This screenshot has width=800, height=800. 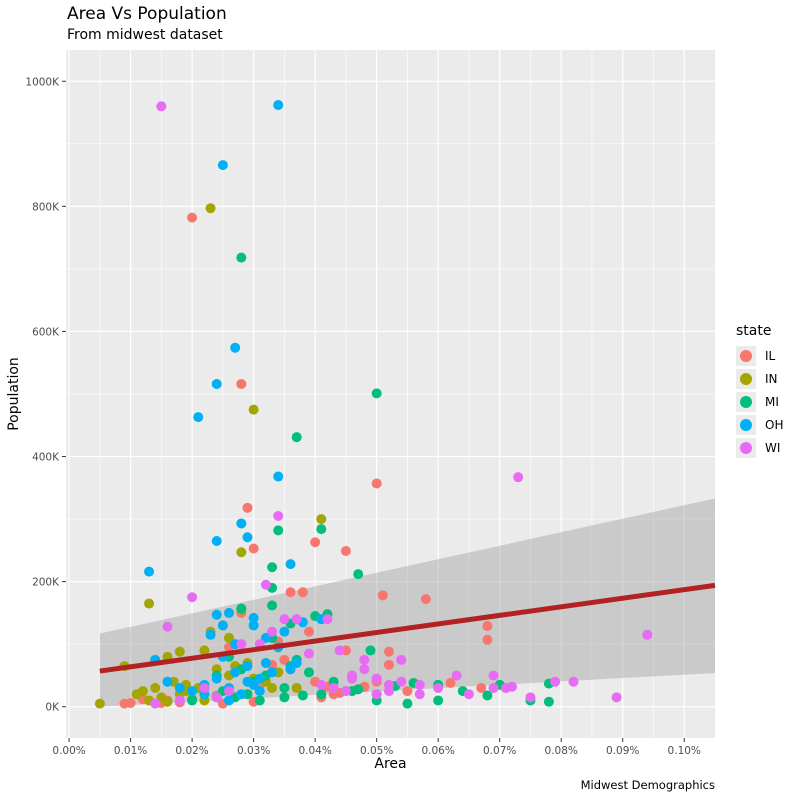 I want to click on legend-label-mi: MI, so click(x=772, y=401).